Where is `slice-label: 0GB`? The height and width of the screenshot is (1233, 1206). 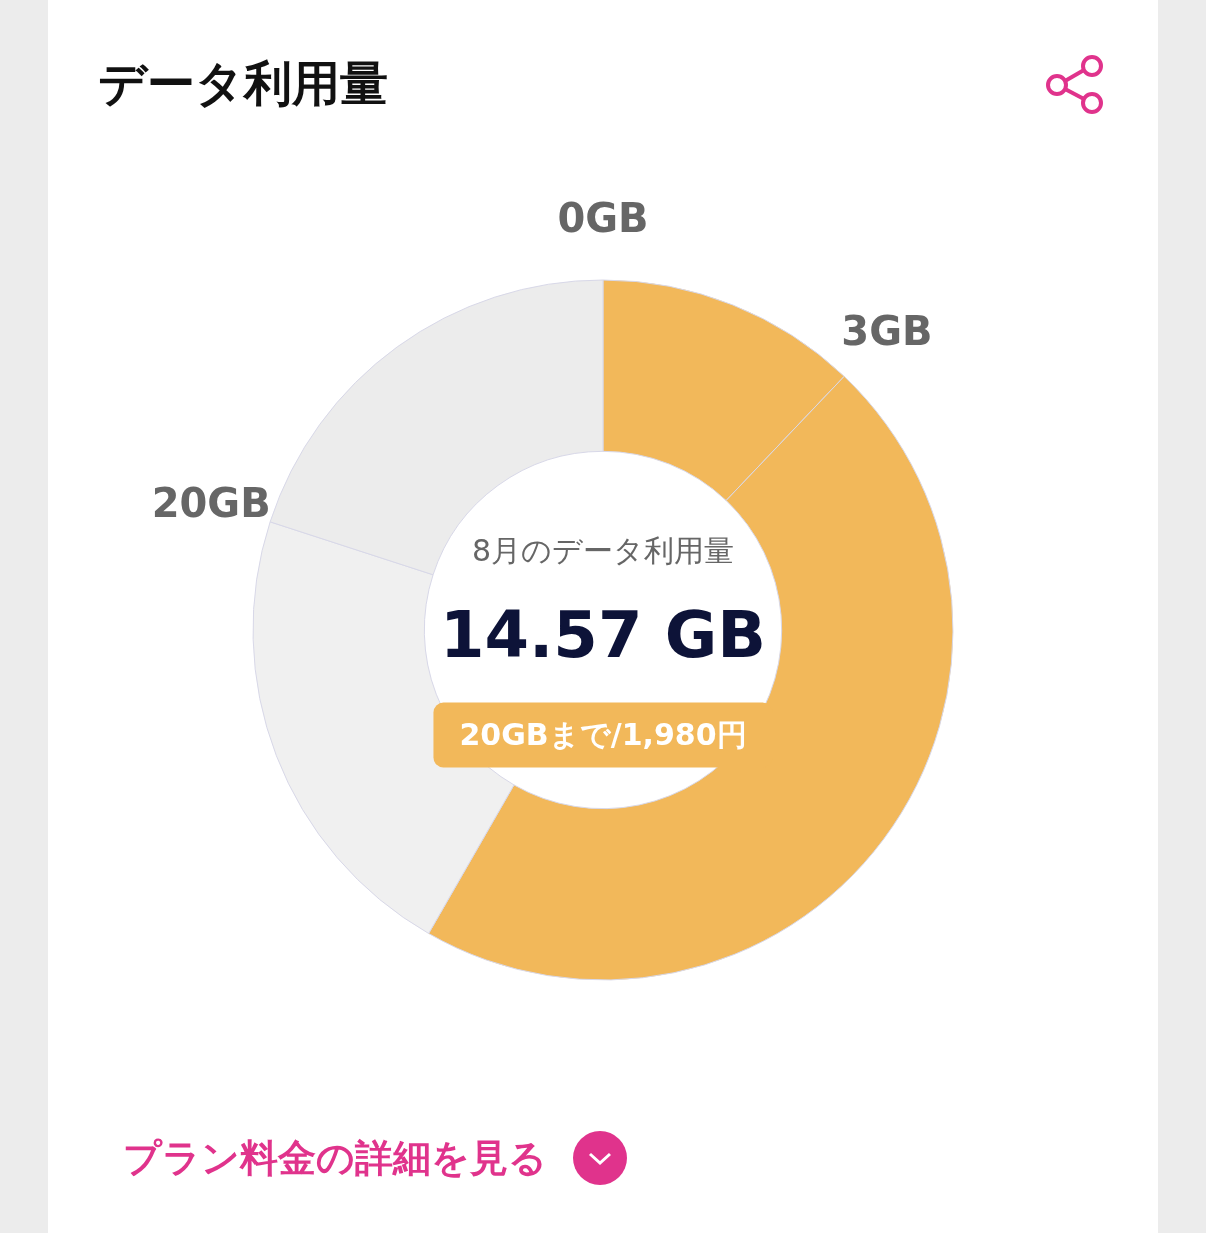
slice-label: 0GB is located at coordinates (603, 218).